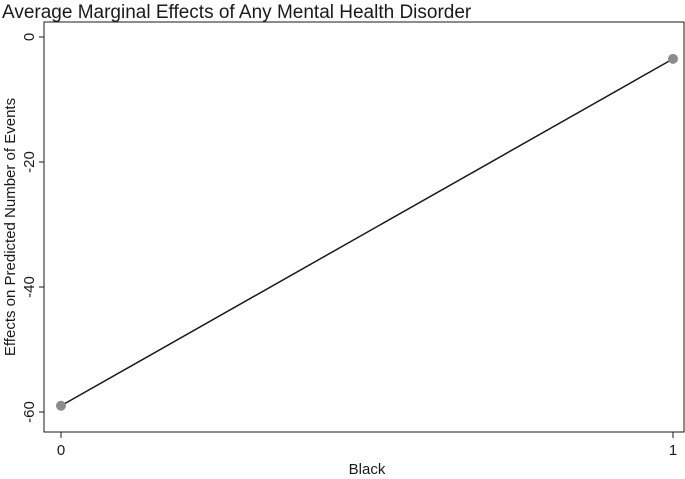  Describe the element at coordinates (61, 450) in the screenshot. I see `x-tick-label: 0` at that location.